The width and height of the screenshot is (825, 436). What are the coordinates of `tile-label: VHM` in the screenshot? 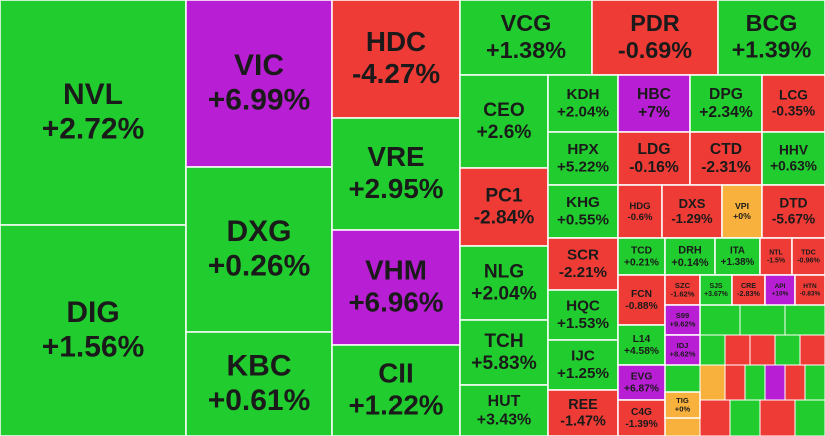 It's located at (396, 270).